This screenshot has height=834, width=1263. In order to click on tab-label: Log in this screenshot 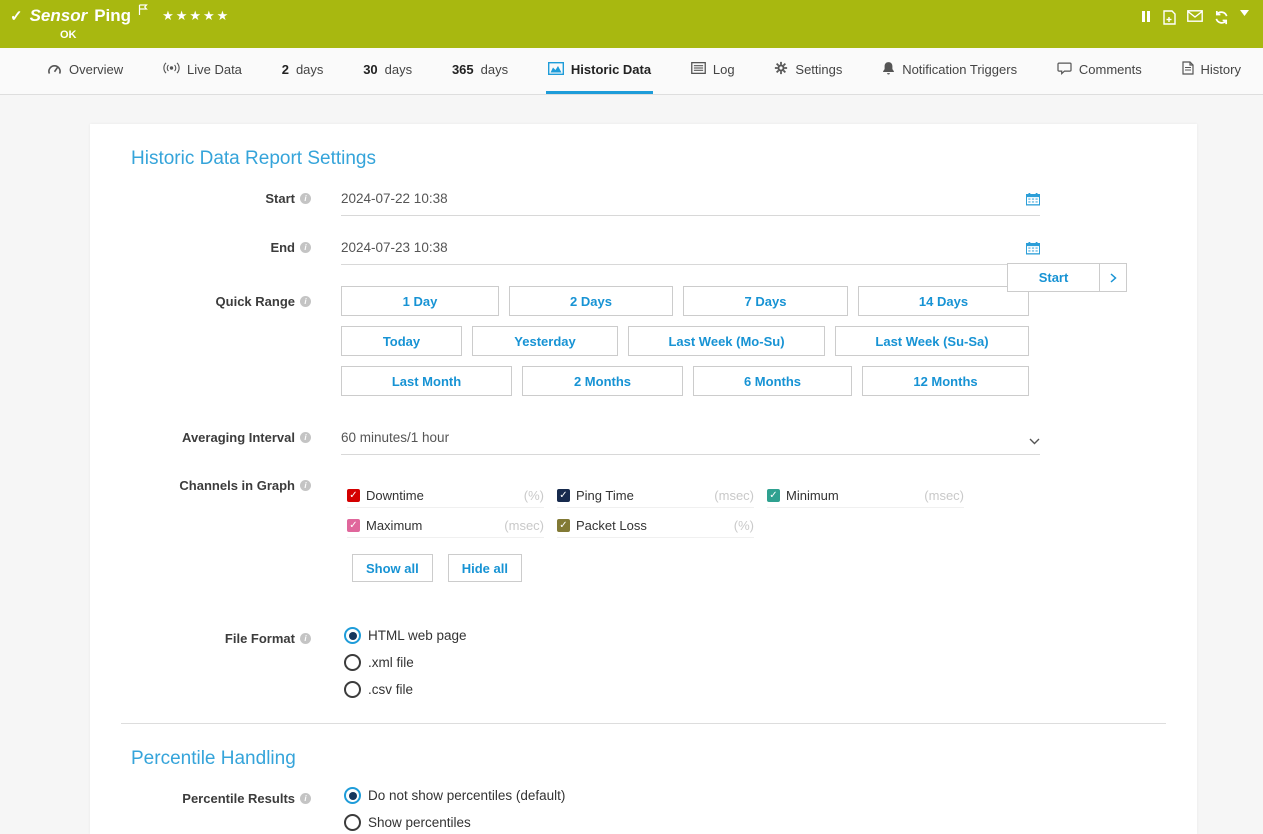, I will do `click(723, 69)`.